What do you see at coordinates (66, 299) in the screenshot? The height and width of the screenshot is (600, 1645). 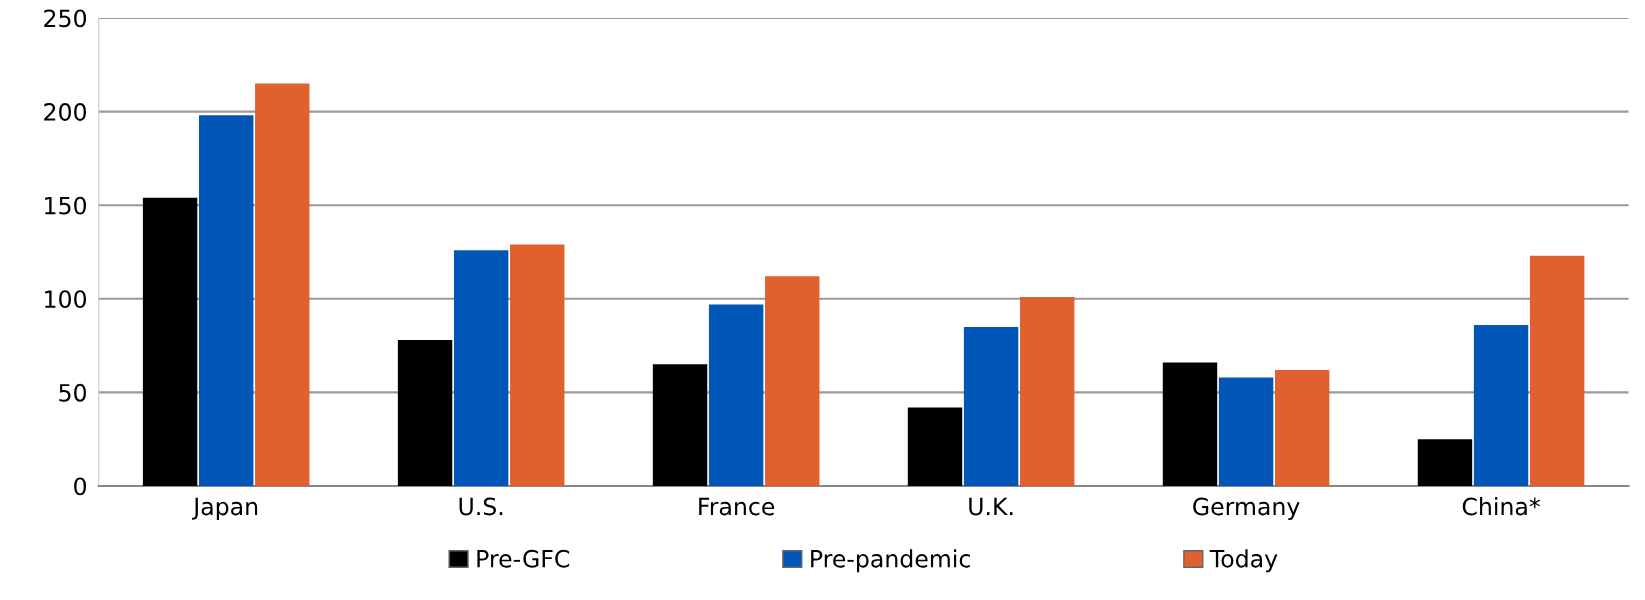 I see `y-tick-label: 100` at bounding box center [66, 299].